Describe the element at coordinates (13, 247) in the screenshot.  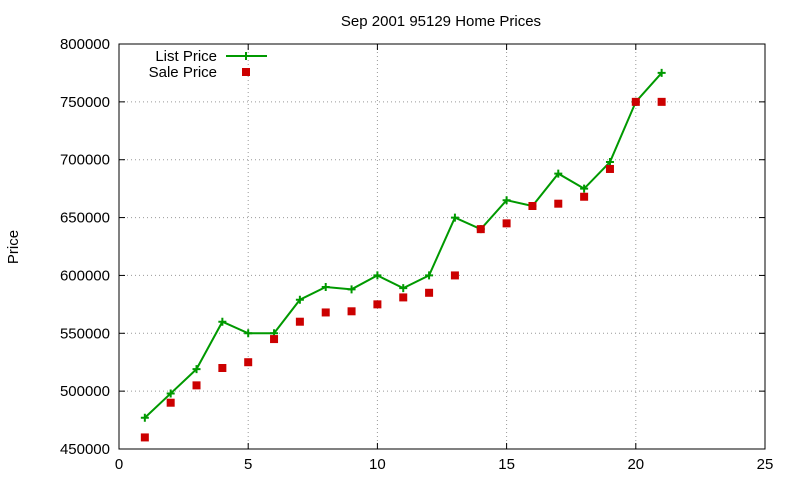
I see `y-axis-label: Price` at that location.